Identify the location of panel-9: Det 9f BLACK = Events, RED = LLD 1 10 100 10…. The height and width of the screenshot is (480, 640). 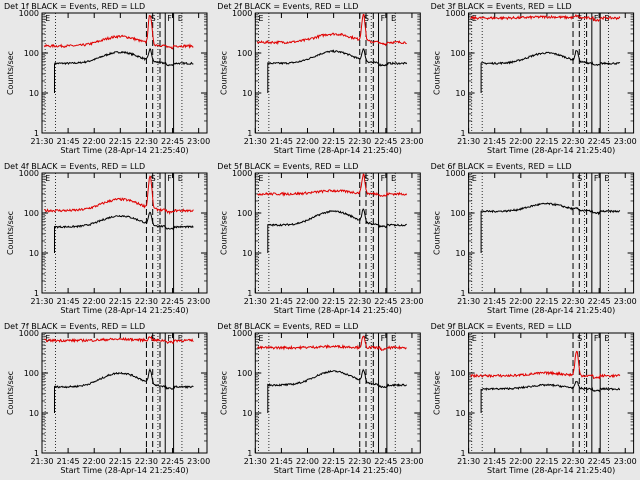
(534, 398).